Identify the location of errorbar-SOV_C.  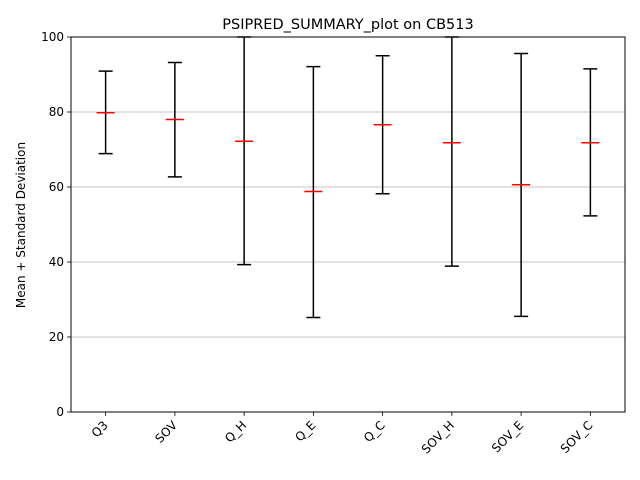
(590, 142).